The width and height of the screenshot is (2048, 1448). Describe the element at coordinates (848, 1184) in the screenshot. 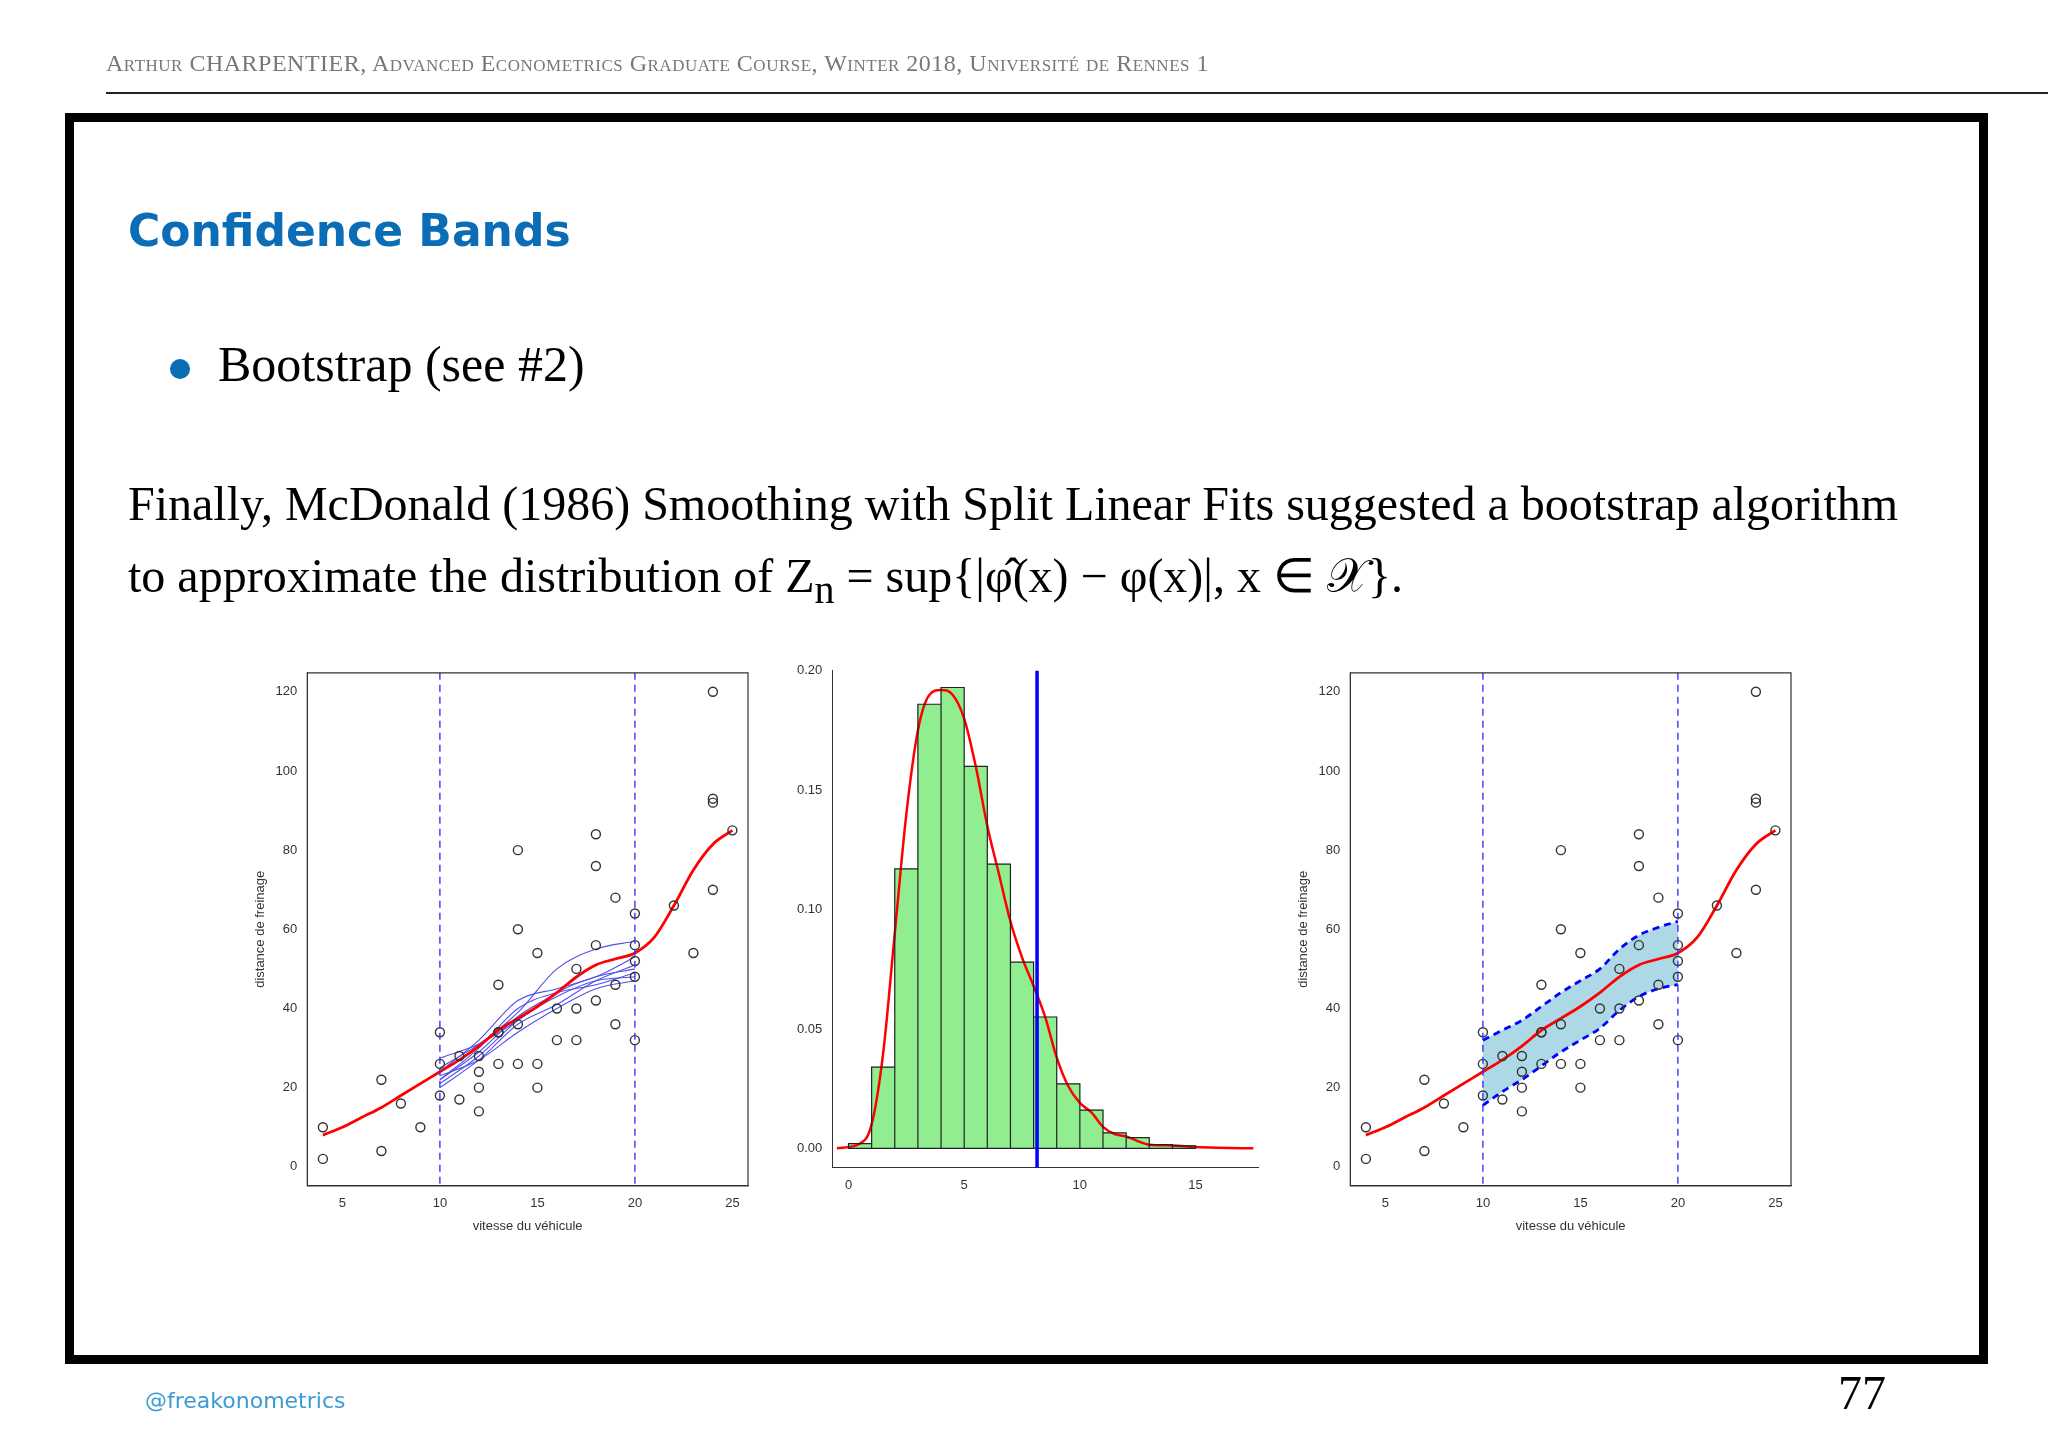

I see `x-tick-label: 0` at that location.